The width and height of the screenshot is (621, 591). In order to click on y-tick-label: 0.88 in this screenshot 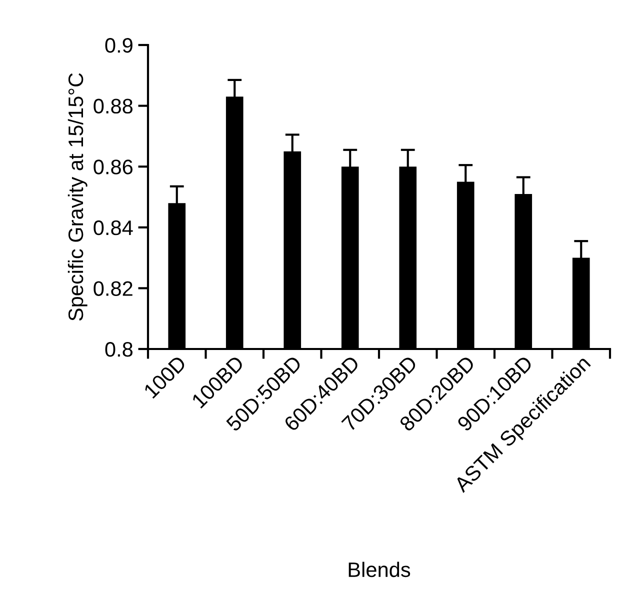, I will do `click(113, 106)`.